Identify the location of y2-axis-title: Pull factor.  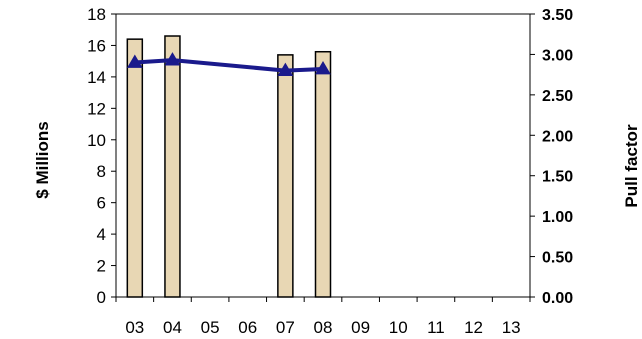
(631, 166).